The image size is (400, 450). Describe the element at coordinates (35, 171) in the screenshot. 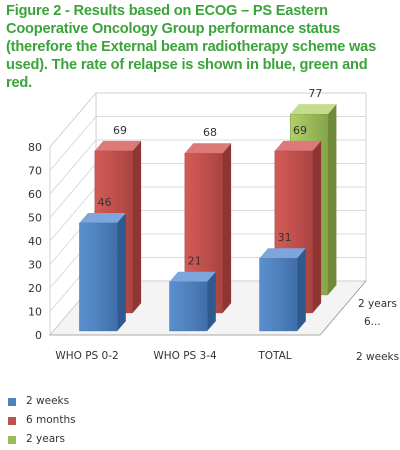

I see `y-tick-label: 70` at that location.